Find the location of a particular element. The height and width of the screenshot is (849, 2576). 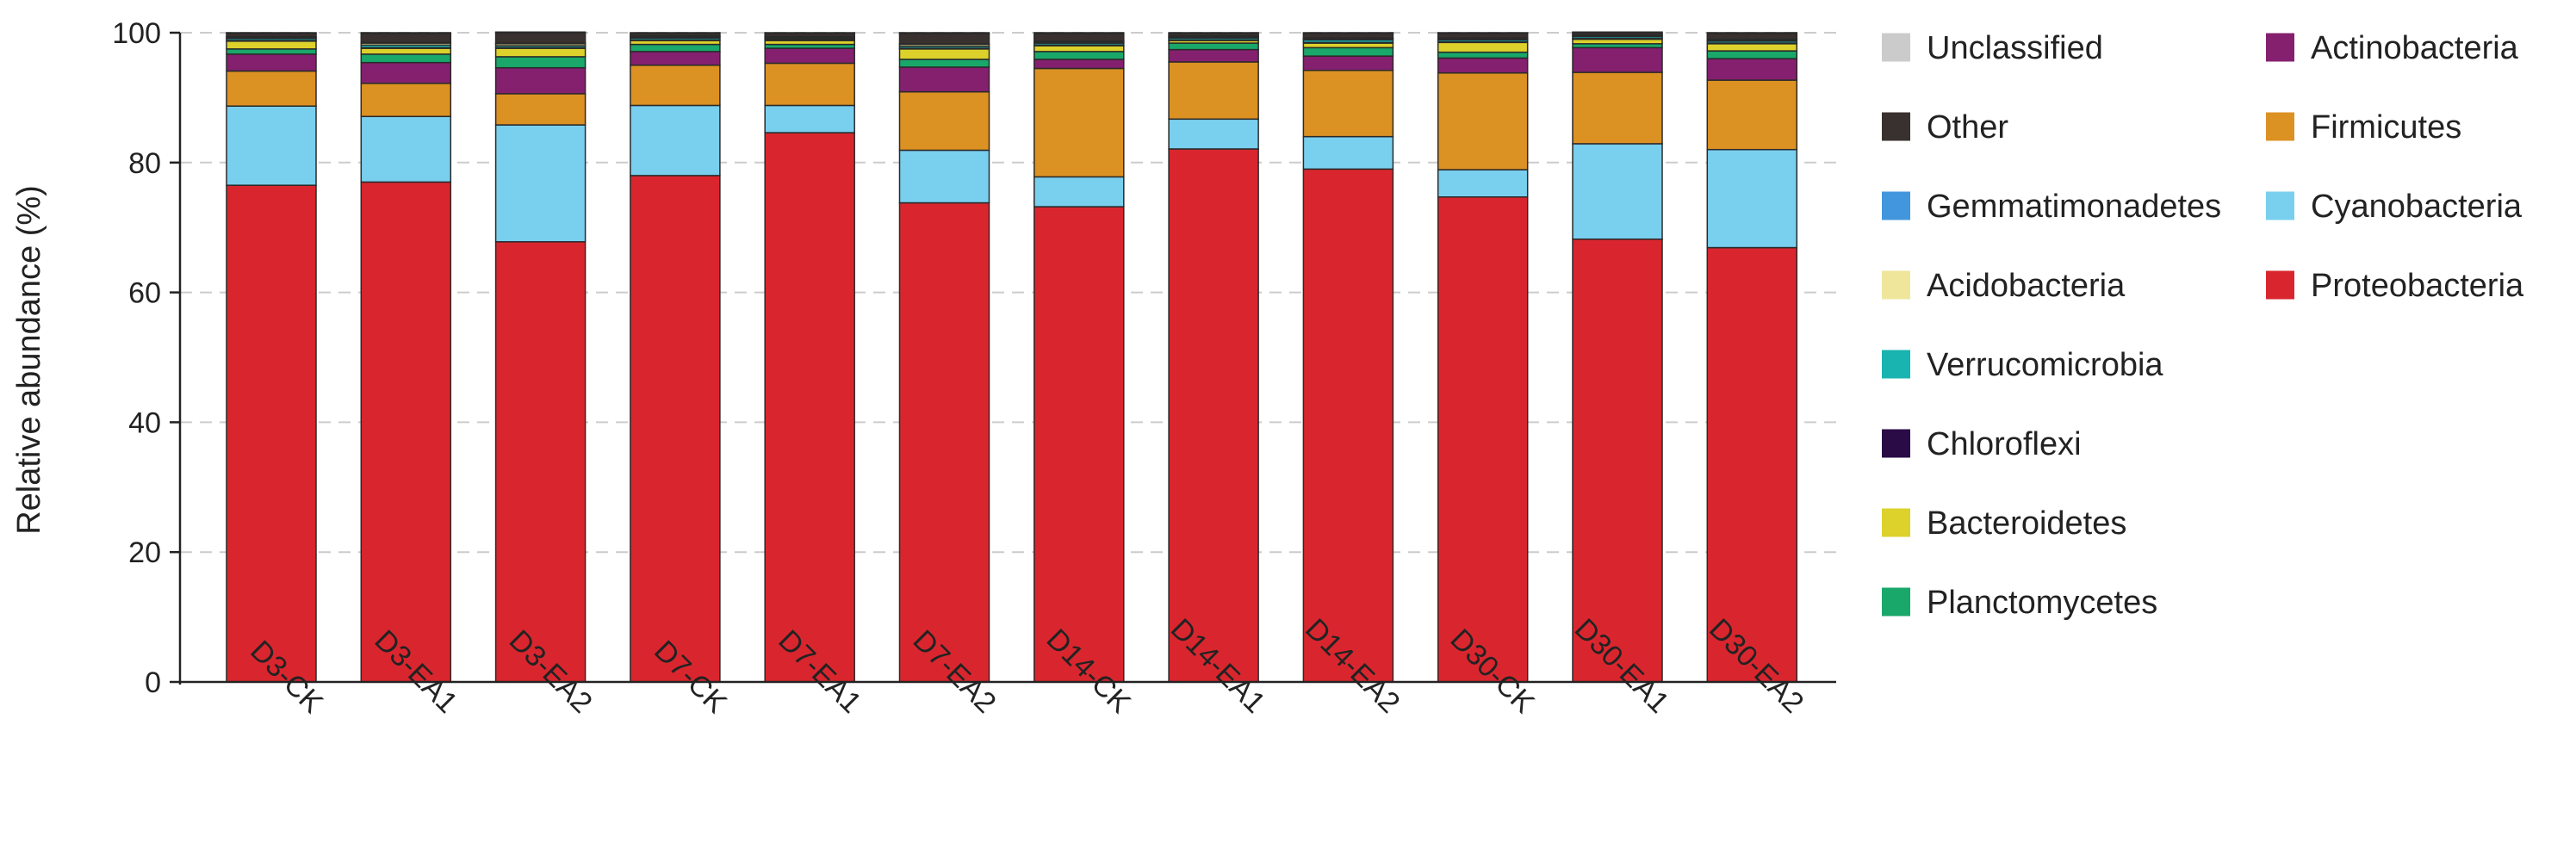

legend-label: Chloroflexi is located at coordinates (2004, 444).